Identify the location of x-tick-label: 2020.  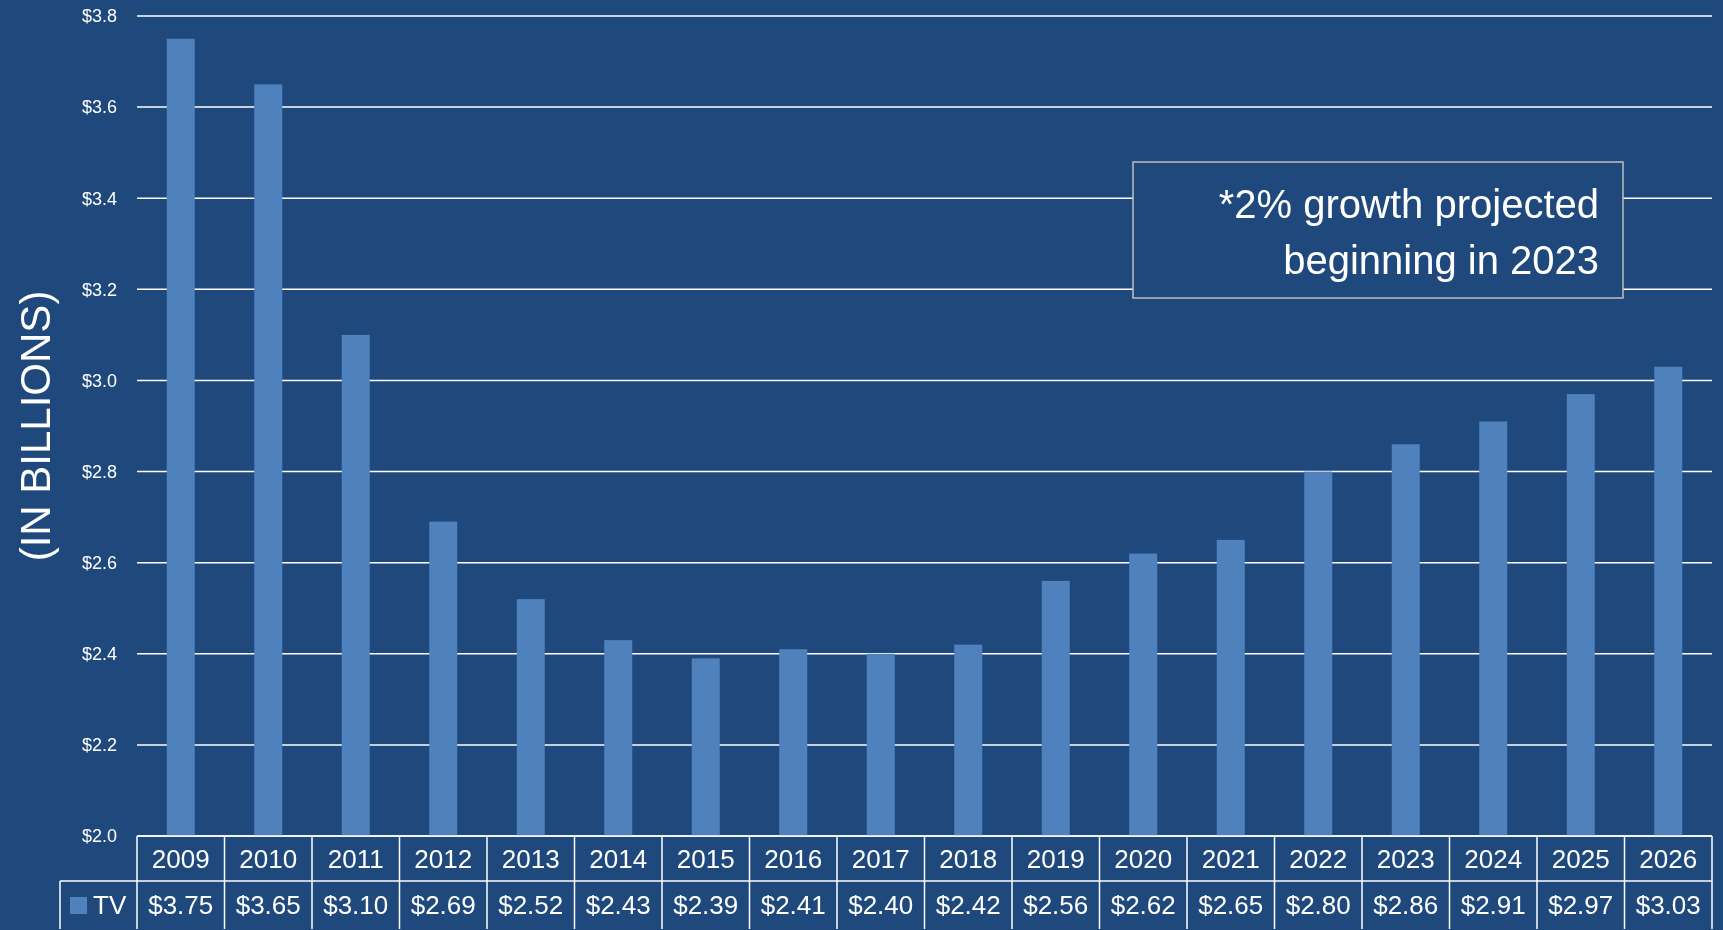
(1143, 858).